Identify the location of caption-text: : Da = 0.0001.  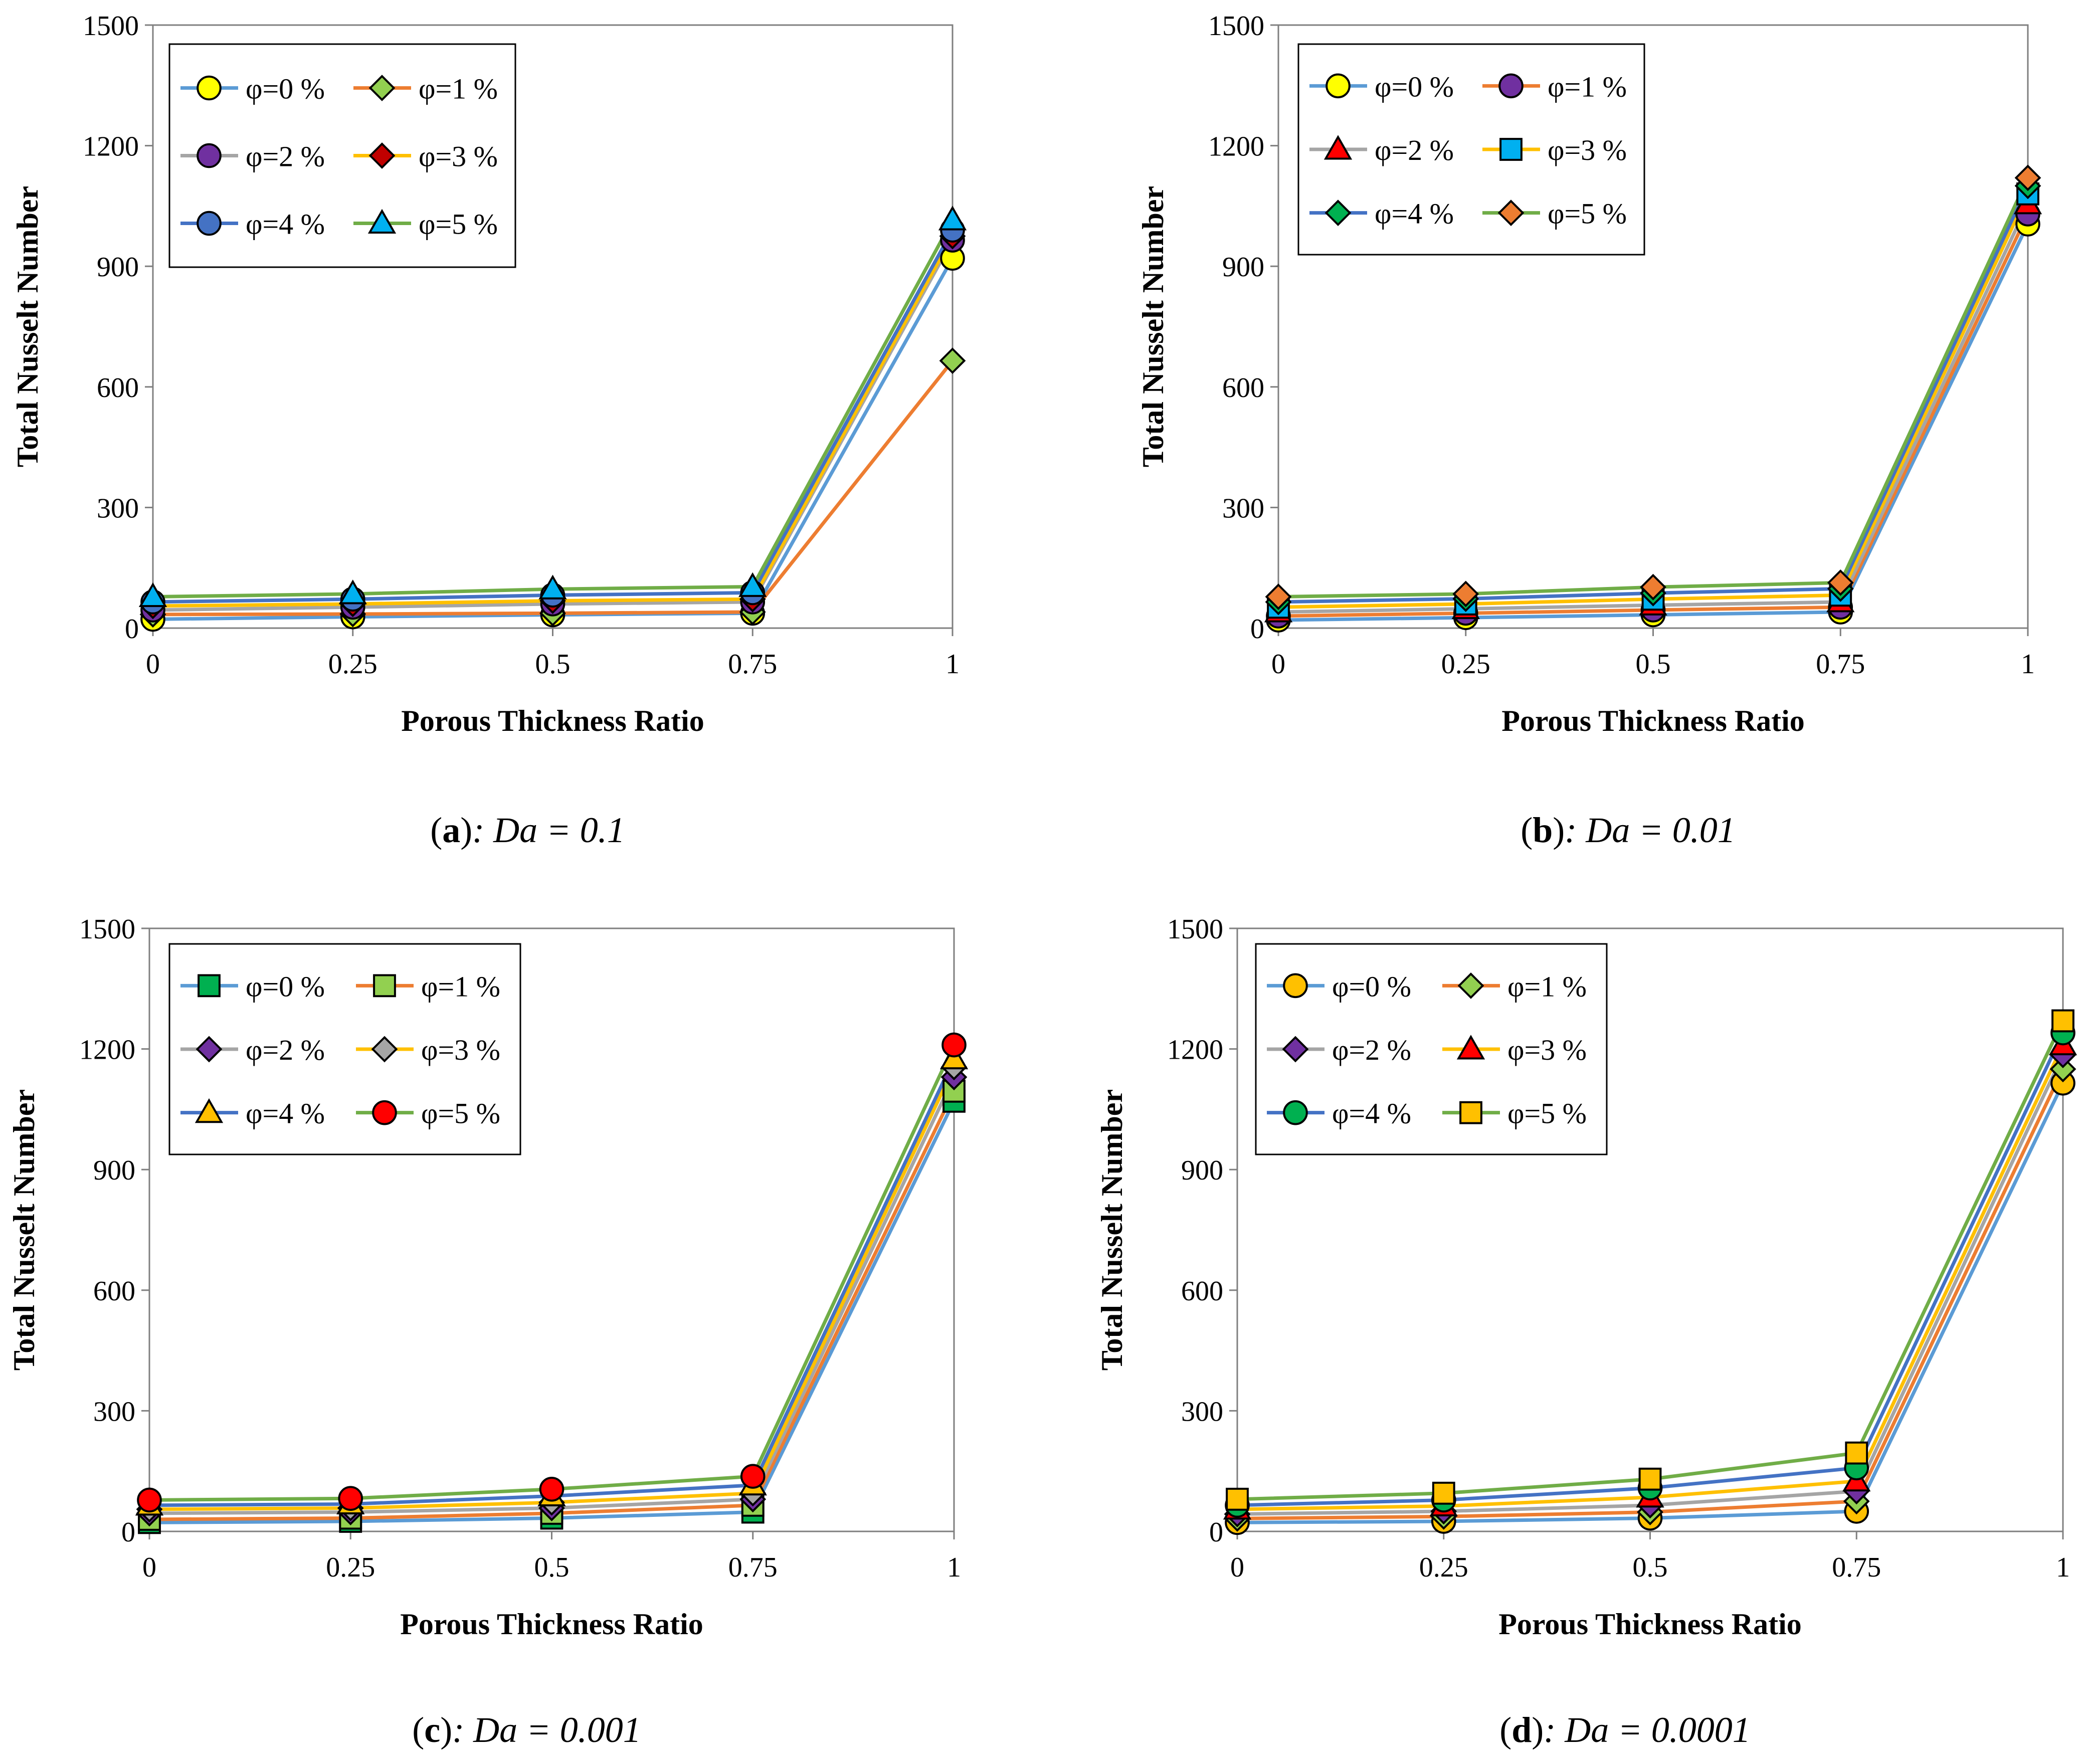
(1647, 1730).